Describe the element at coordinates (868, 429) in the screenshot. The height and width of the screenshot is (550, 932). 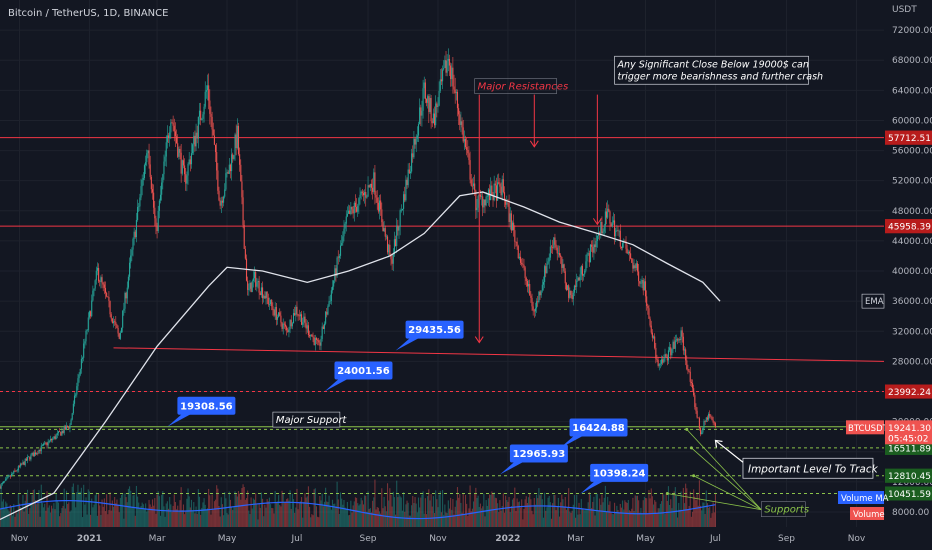
I see `symbol-tag-label: BTCUSDT` at that location.